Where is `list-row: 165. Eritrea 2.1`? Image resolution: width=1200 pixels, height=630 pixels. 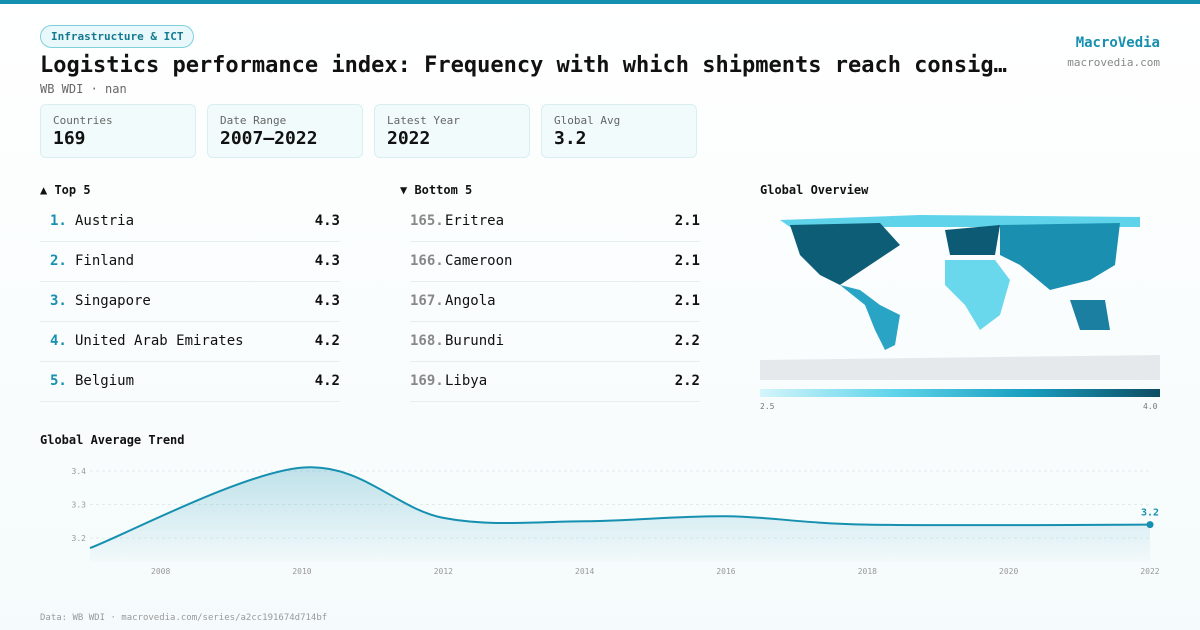
list-row: 165. Eritrea 2.1 is located at coordinates (555, 221).